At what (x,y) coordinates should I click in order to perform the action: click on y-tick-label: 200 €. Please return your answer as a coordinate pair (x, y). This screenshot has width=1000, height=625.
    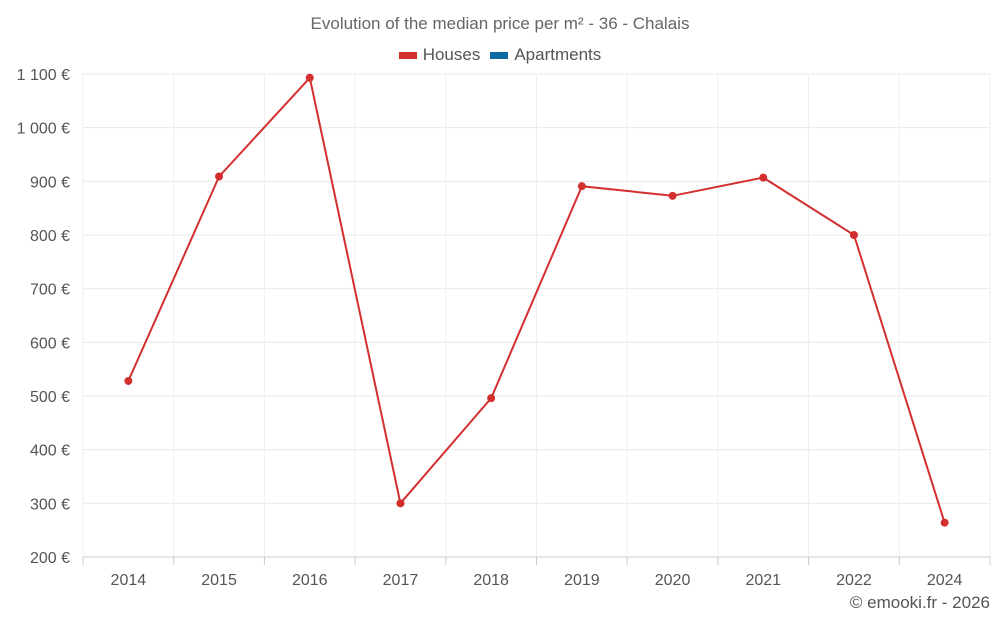
    Looking at the image, I should click on (50, 558).